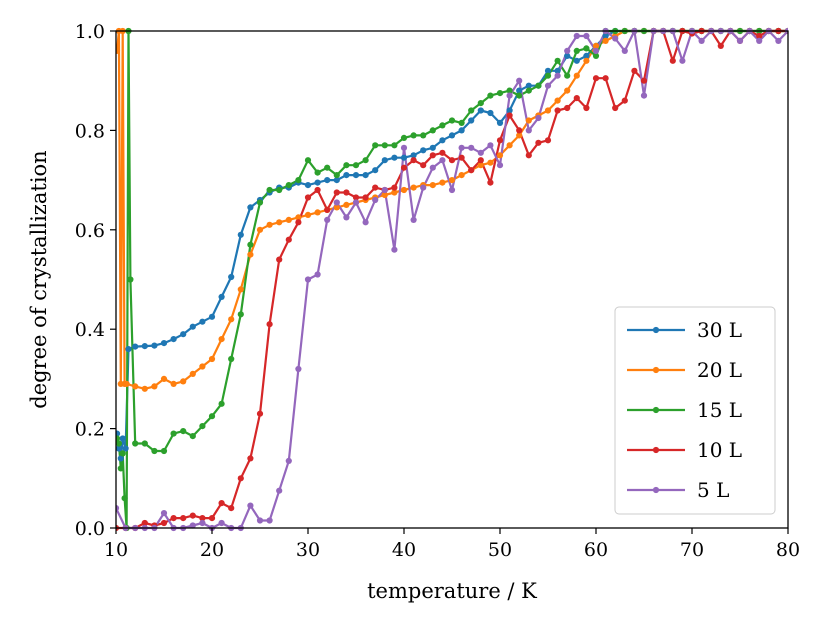  Describe the element at coordinates (90, 529) in the screenshot. I see `y-tick-label: 0.0` at that location.